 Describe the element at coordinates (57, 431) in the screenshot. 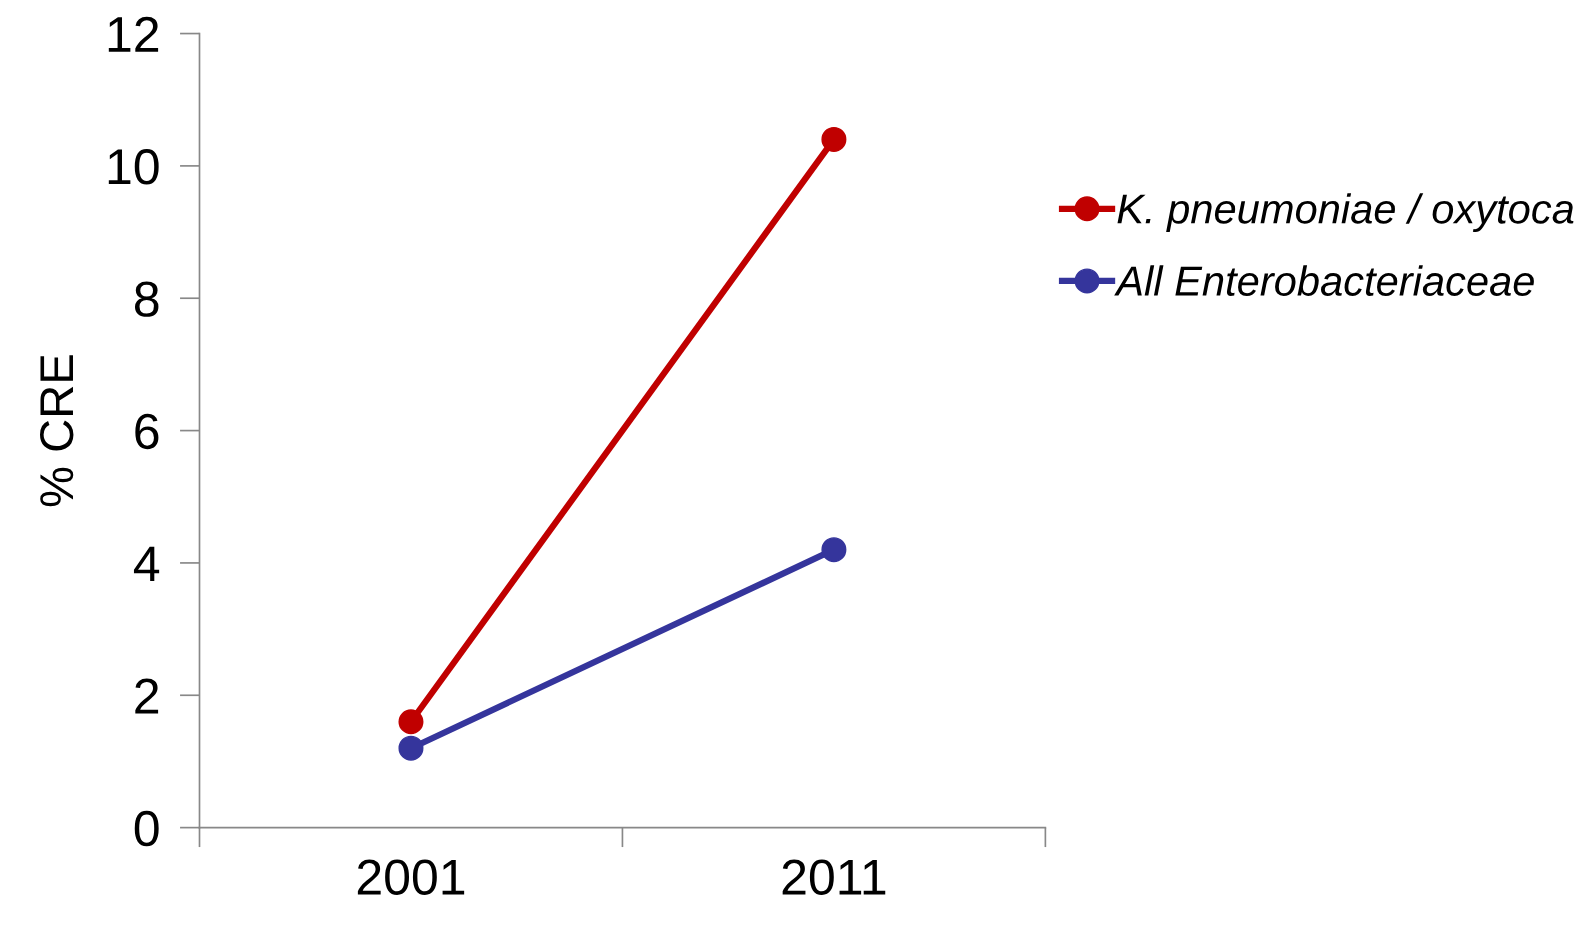

I see `y-axis-title: % CRE` at that location.